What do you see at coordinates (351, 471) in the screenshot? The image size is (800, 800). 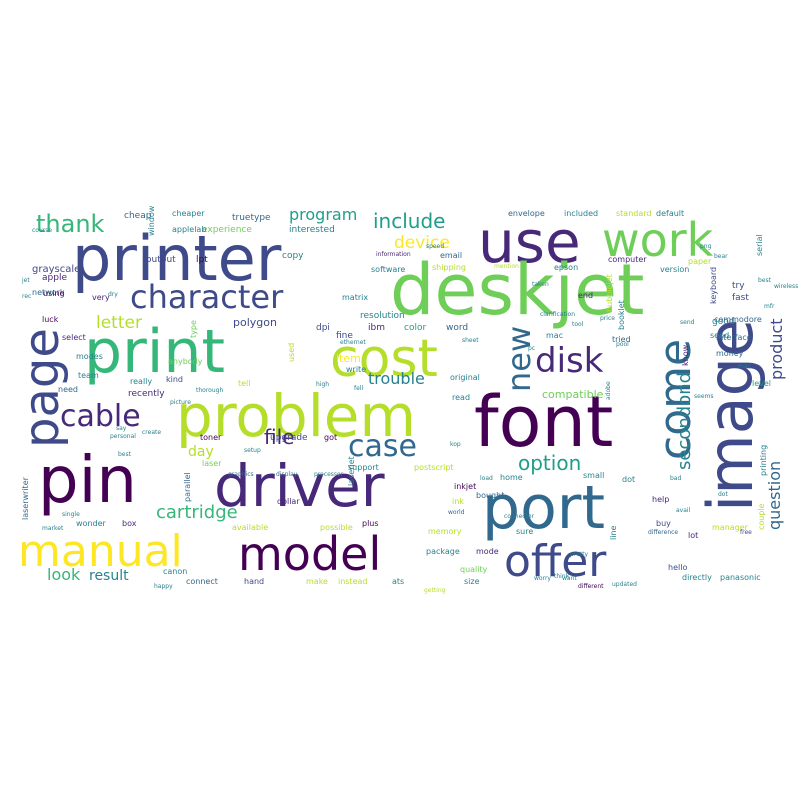 I see `word-laserjet: laserjet` at bounding box center [351, 471].